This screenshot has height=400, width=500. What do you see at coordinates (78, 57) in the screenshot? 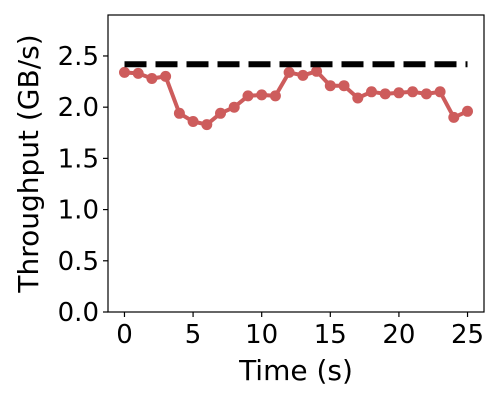
I see `y-tick-label: 2.5` at bounding box center [78, 57].